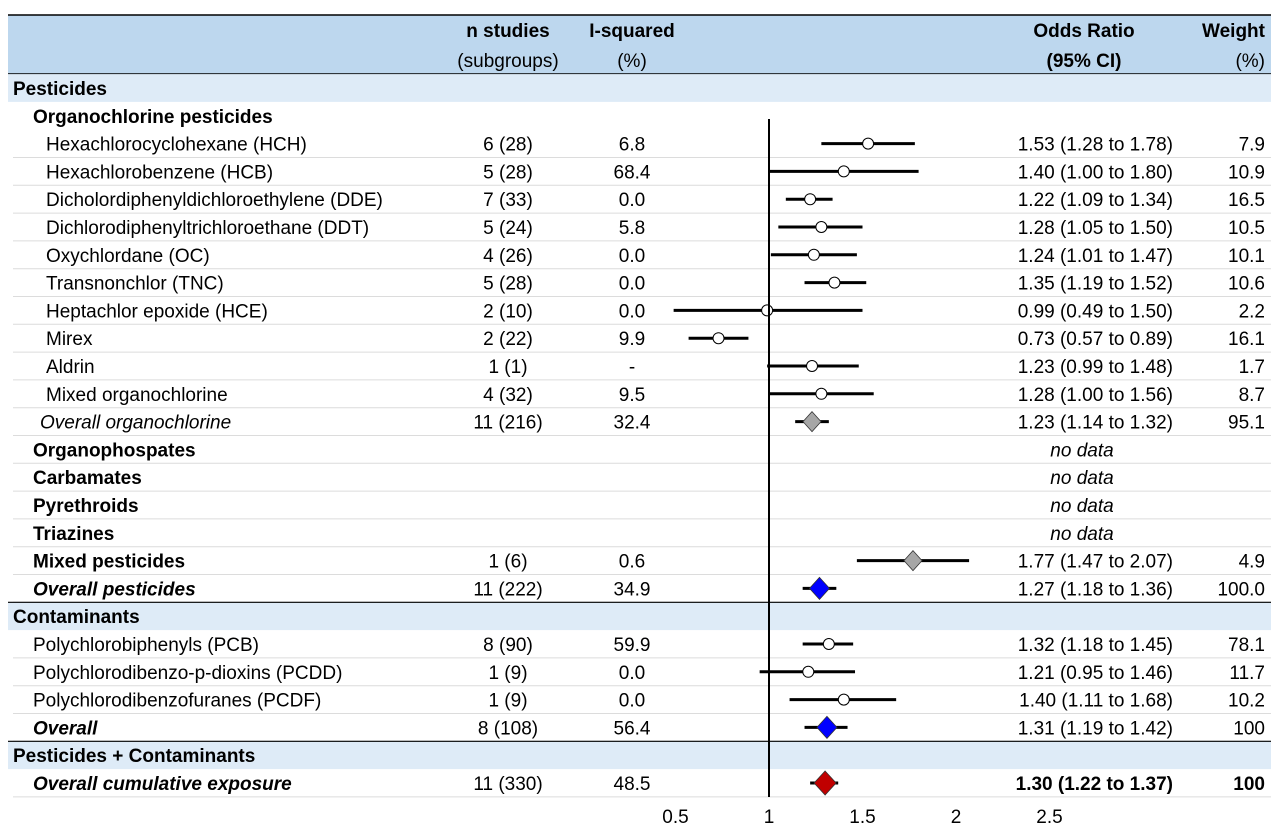 The height and width of the screenshot is (826, 1271). Describe the element at coordinates (1234, 31) in the screenshot. I see `col-weight-header: Weight` at that location.